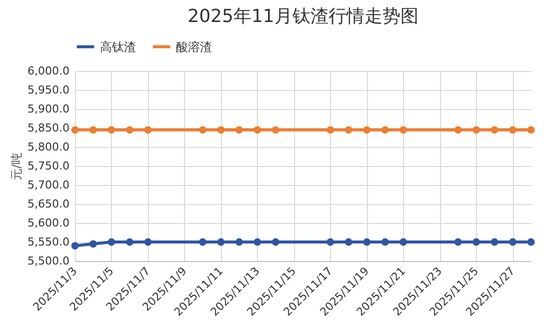 The width and height of the screenshot is (553, 324). Describe the element at coordinates (49, 166) in the screenshot. I see `y-tick-label: 5,750.0` at that location.